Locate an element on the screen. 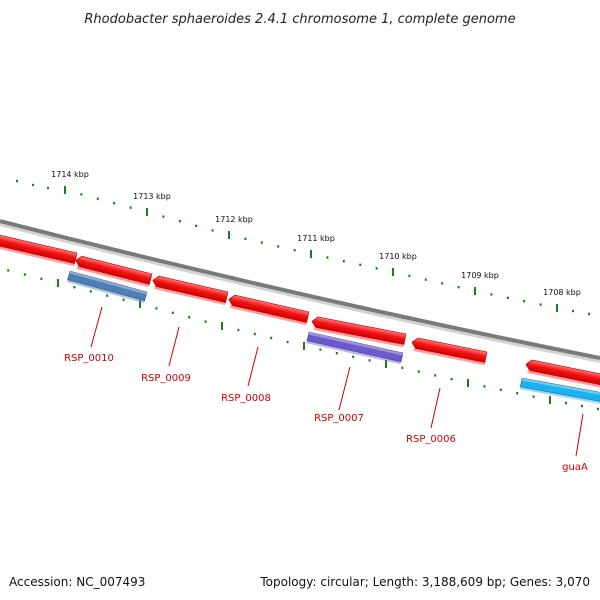 The height and width of the screenshot is (600, 600). gene-bar-guaa is located at coordinates (559, 391).